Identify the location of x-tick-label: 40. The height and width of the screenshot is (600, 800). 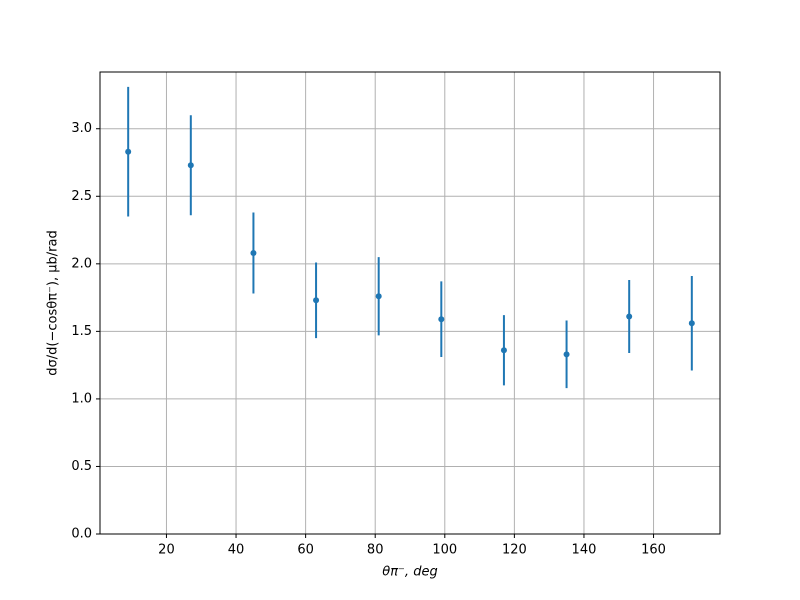
(236, 550).